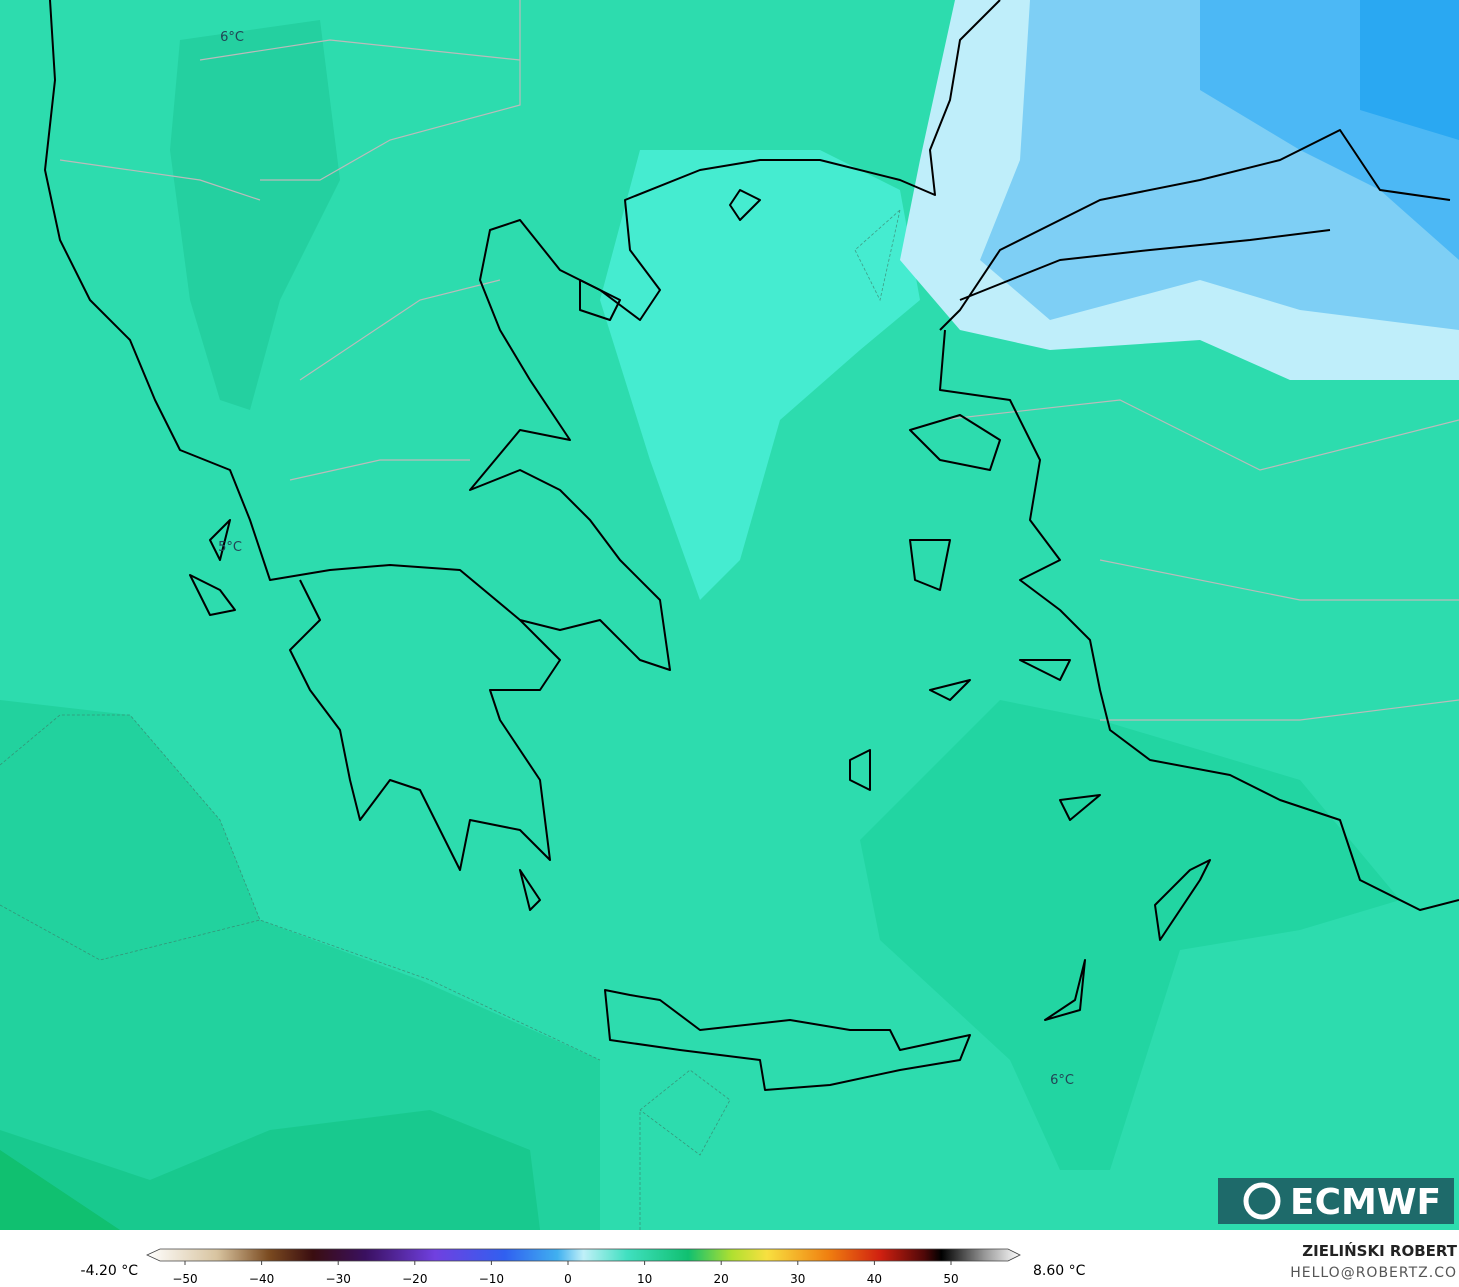 This screenshot has height=1287, width=1459. What do you see at coordinates (1379, 1250) in the screenshot?
I see `author: ZIELIŃSKI ROBERT` at bounding box center [1379, 1250].